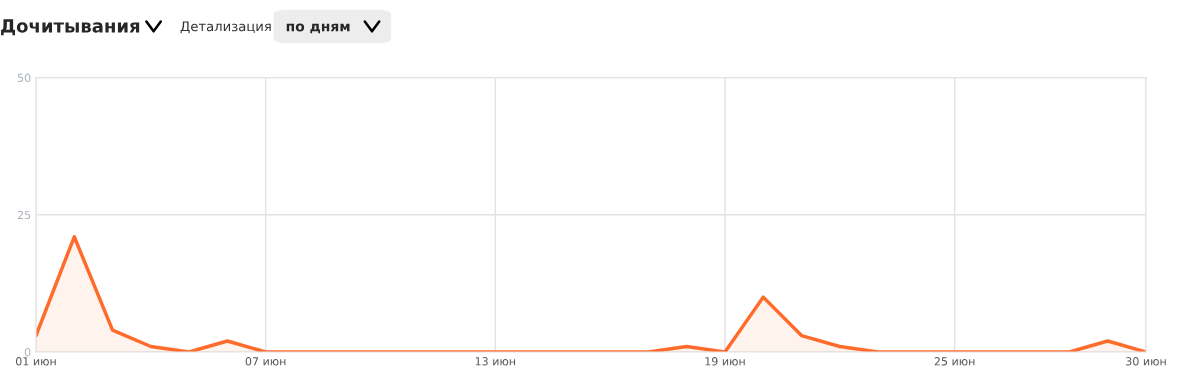 This screenshot has height=392, width=1200. Describe the element at coordinates (35, 361) in the screenshot. I see `x-tick-label: 01 июн` at that location.